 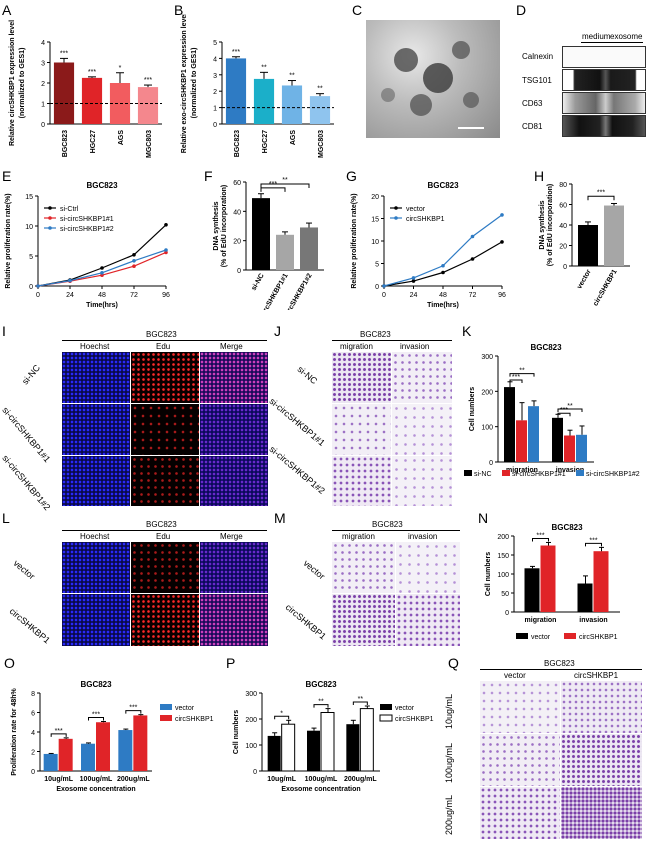 I want to click on y-axis-label: Relative circSHKBP1 expression level, so click(x=12, y=83).